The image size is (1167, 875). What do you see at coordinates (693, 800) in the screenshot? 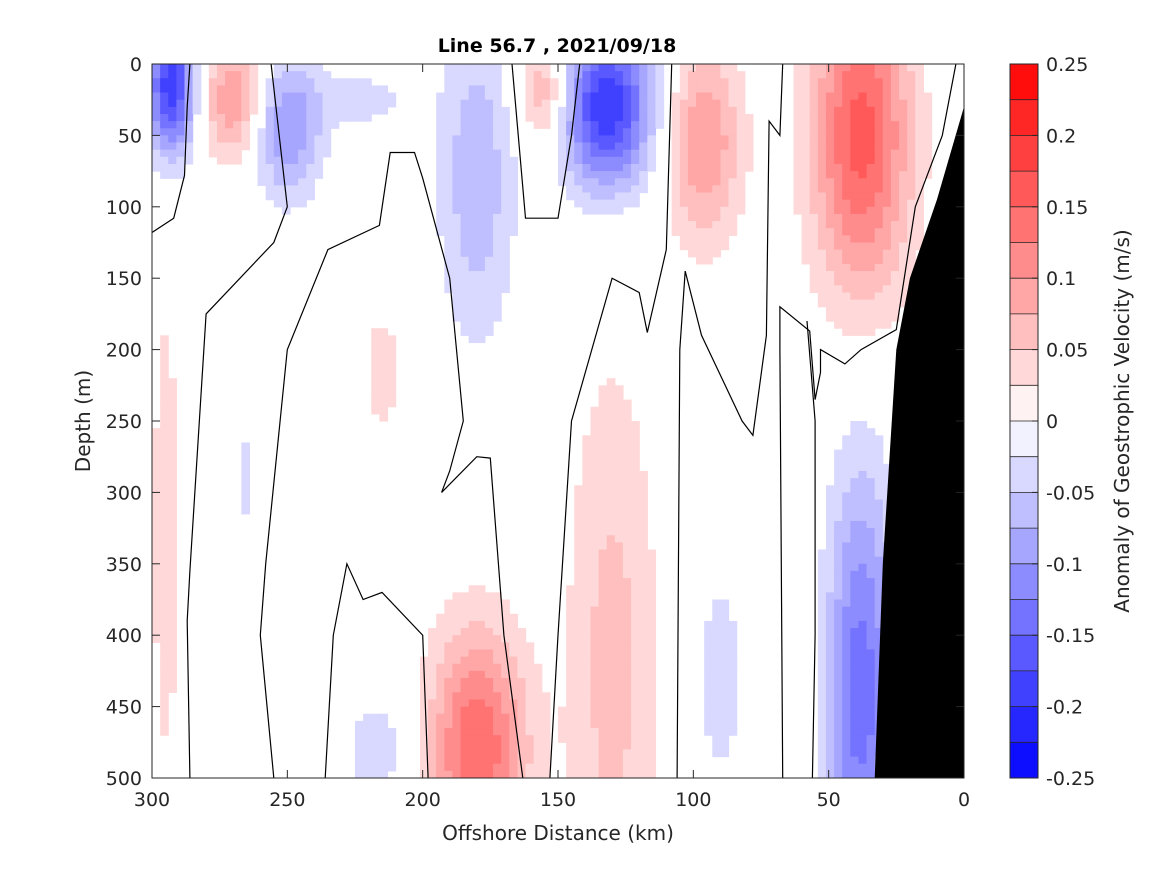
I see `x-tick-label: 100` at bounding box center [693, 800].